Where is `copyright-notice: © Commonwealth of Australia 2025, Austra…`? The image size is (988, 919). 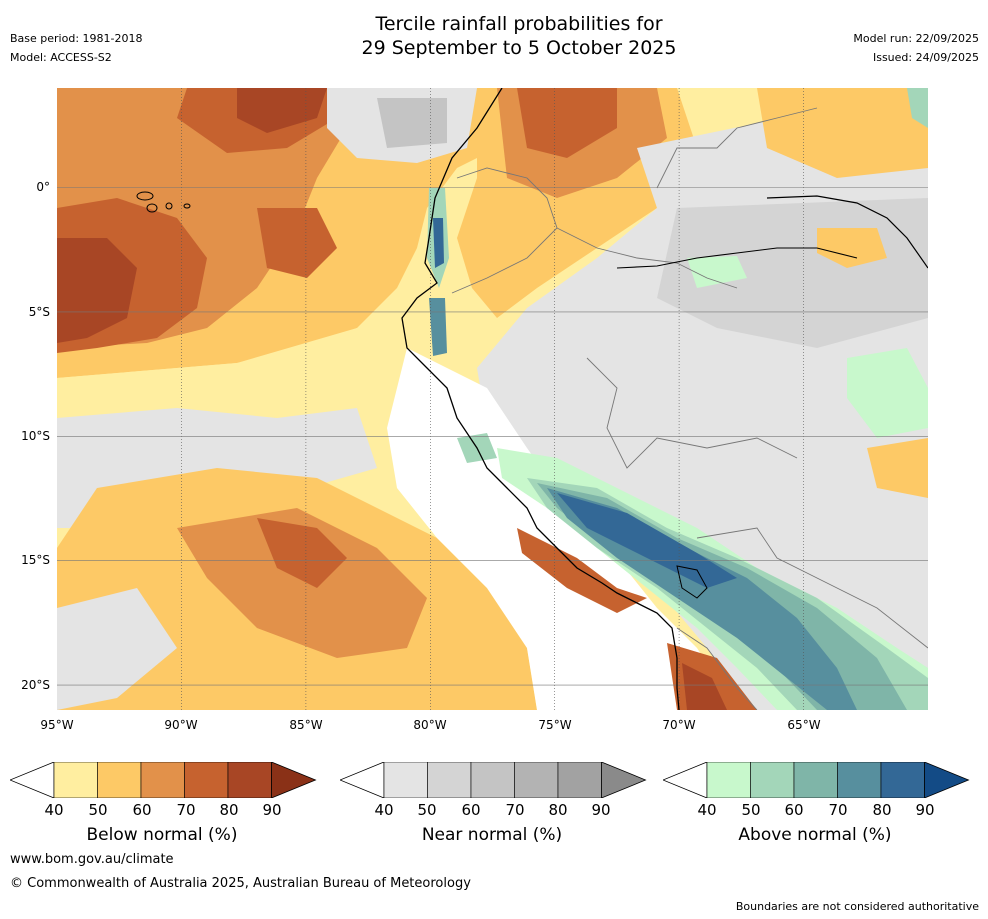 copyright-notice: © Commonwealth of Australia 2025, Austra… is located at coordinates (240, 883).